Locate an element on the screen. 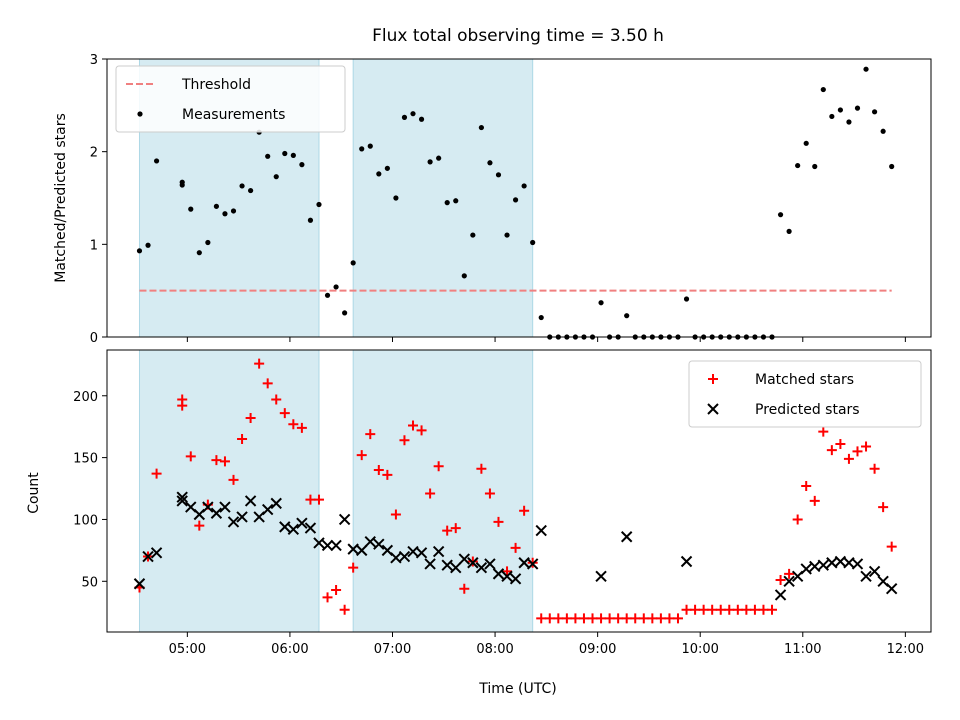  top-y-tick-label-3: 3 is located at coordinates (94, 60).